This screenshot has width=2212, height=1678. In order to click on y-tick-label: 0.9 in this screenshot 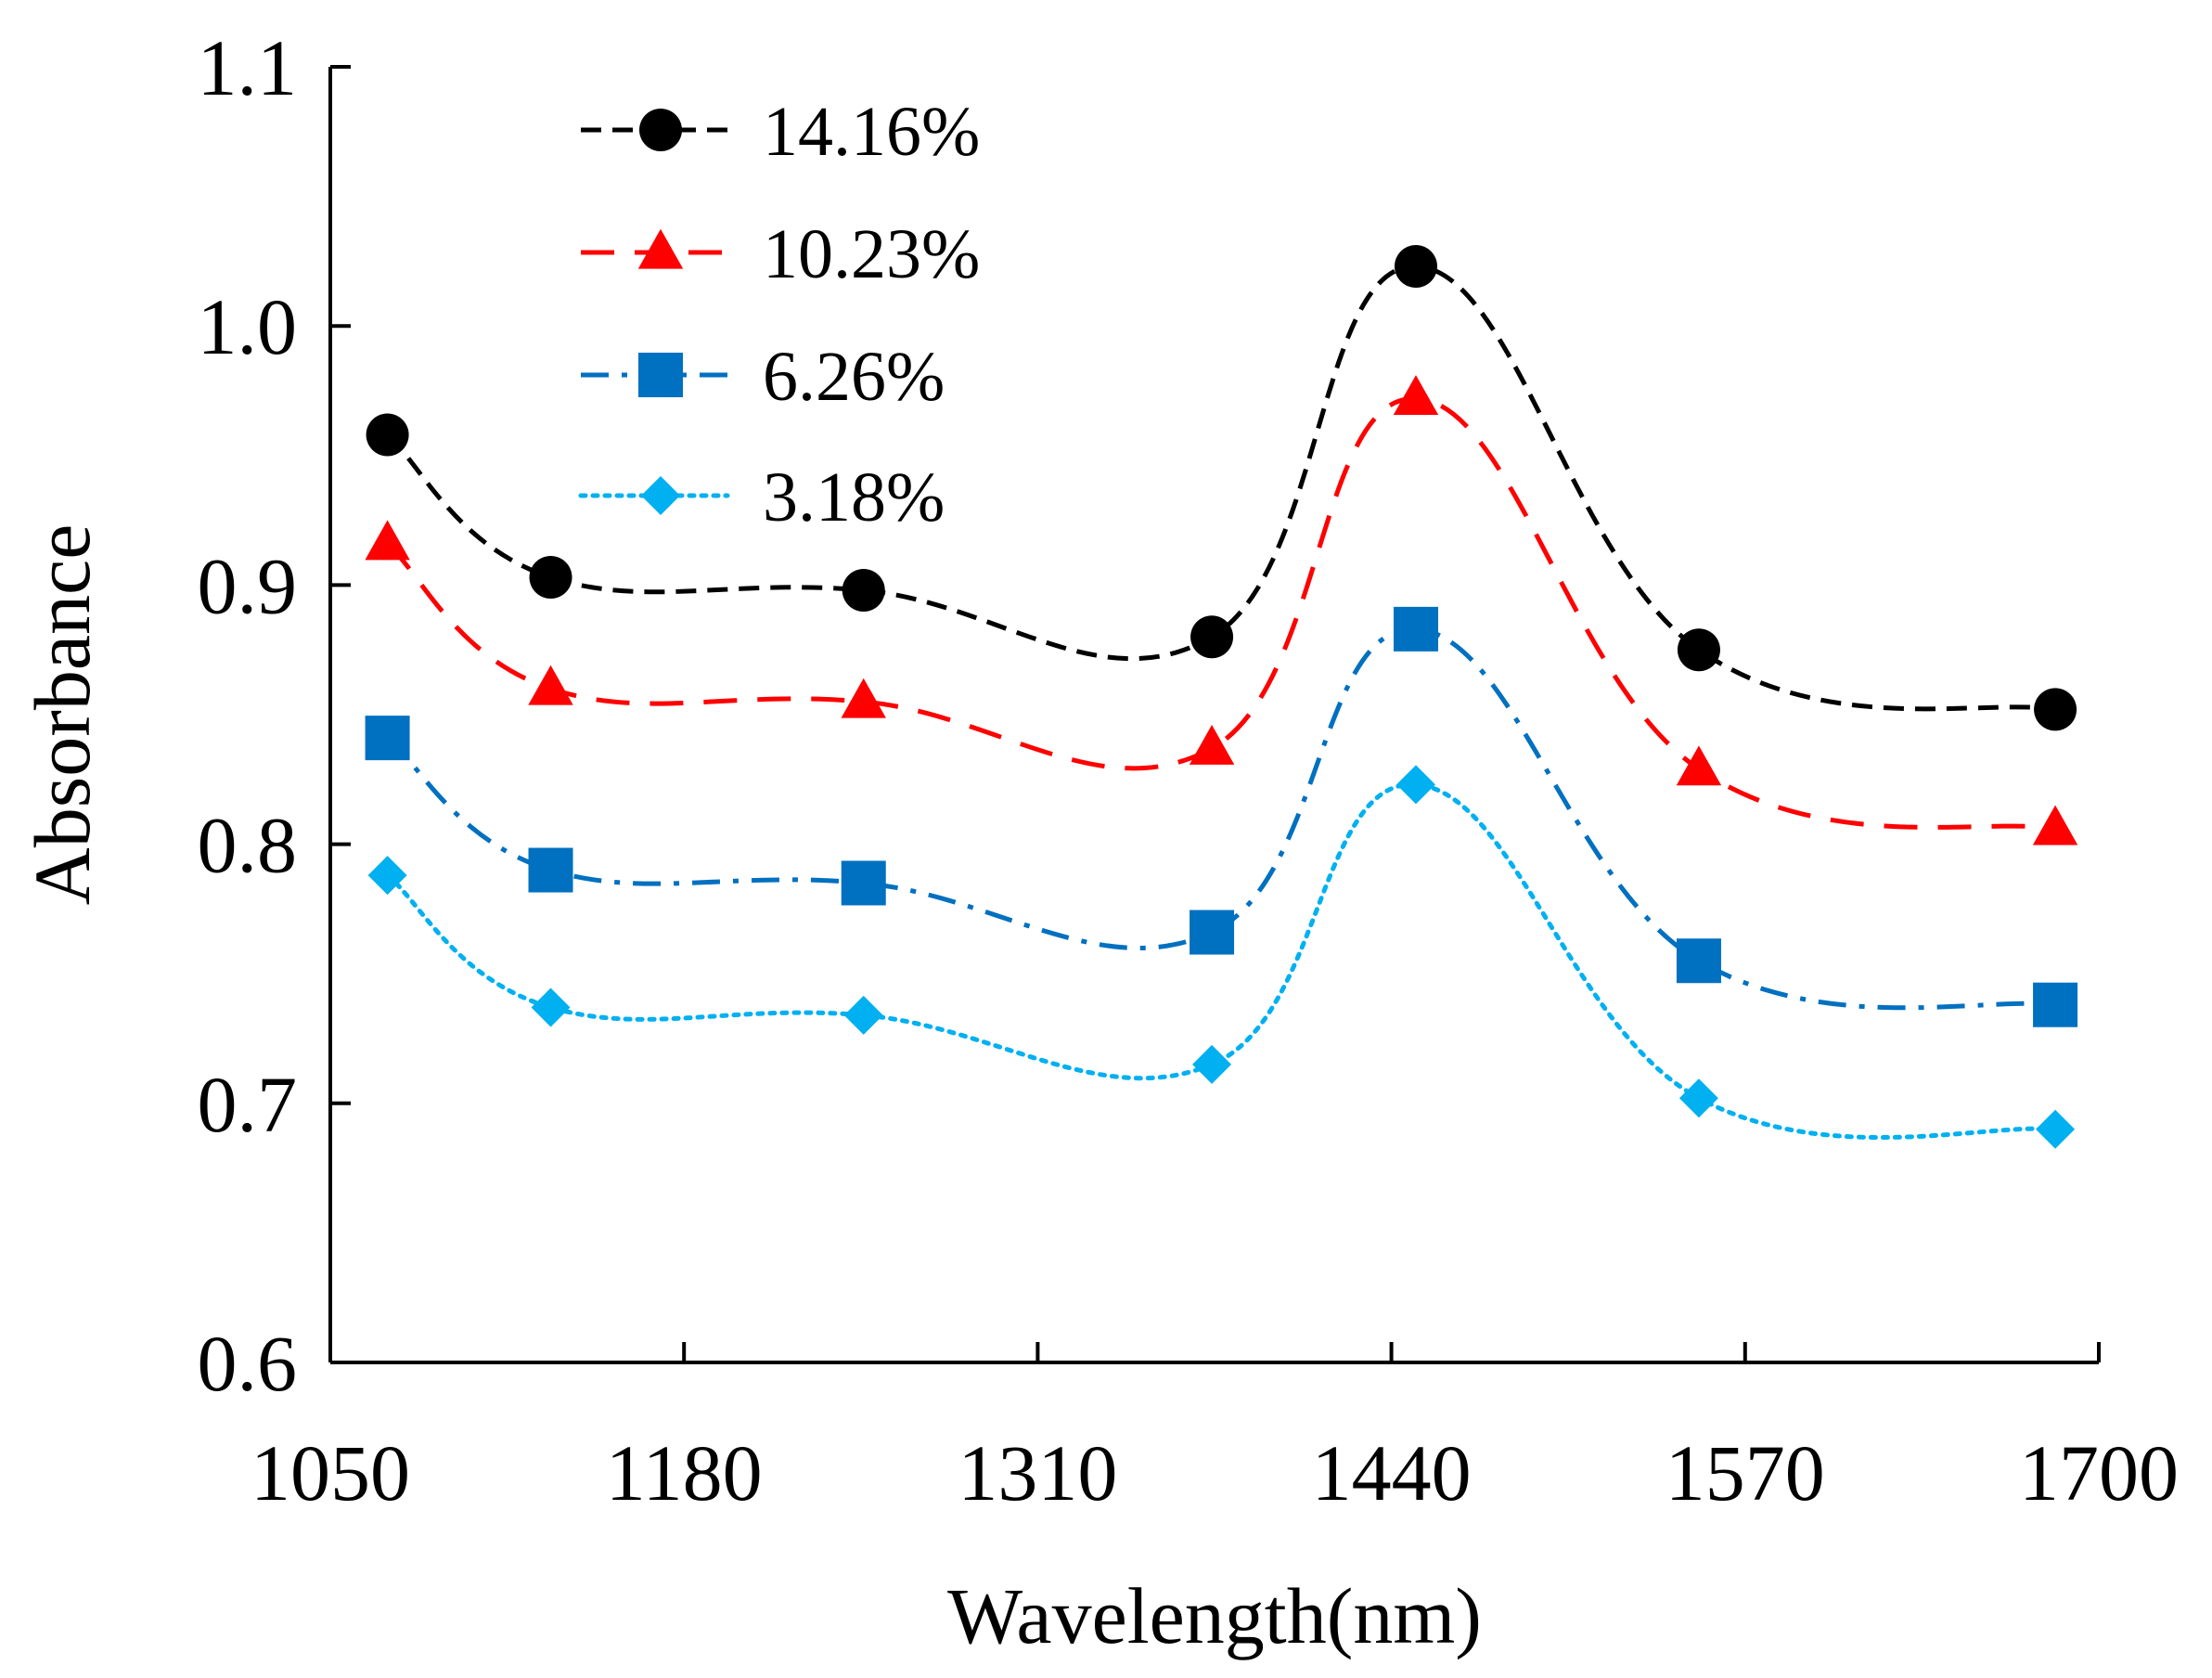, I will do `click(248, 585)`.